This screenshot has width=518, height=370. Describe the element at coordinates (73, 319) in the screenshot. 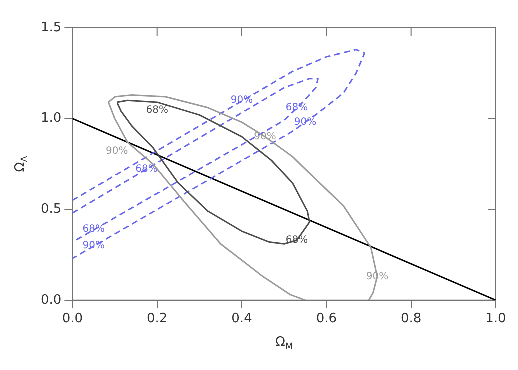

I see `x-tick-label: 0.0` at that location.